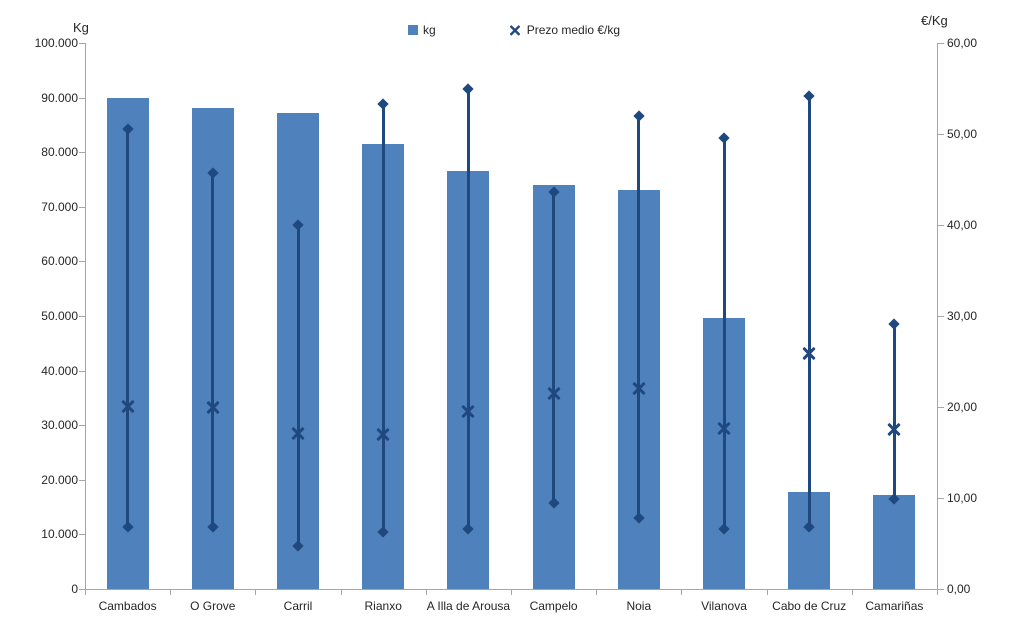 The height and width of the screenshot is (618, 1014). What do you see at coordinates (213, 606) in the screenshot?
I see `category-label: O Grove` at bounding box center [213, 606].